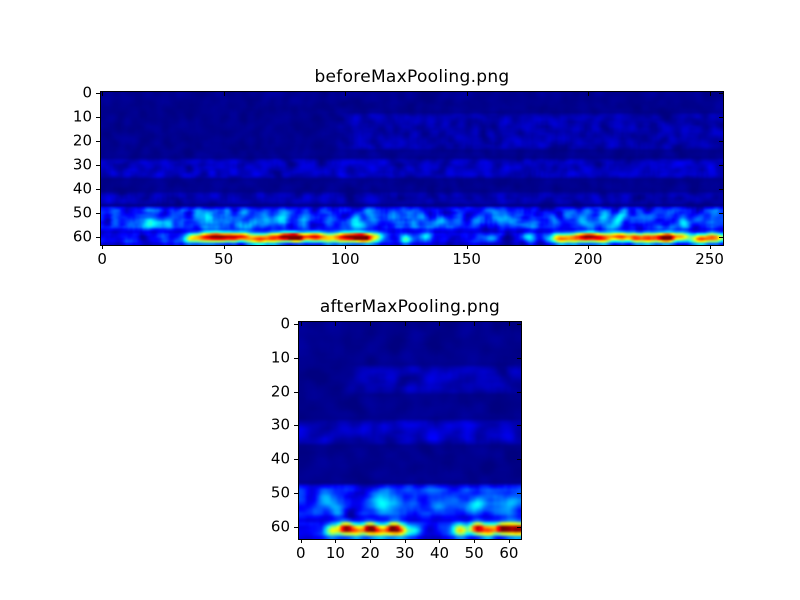 This screenshot has width=800, height=600. I want to click on x-tick-label: 60, so click(509, 553).